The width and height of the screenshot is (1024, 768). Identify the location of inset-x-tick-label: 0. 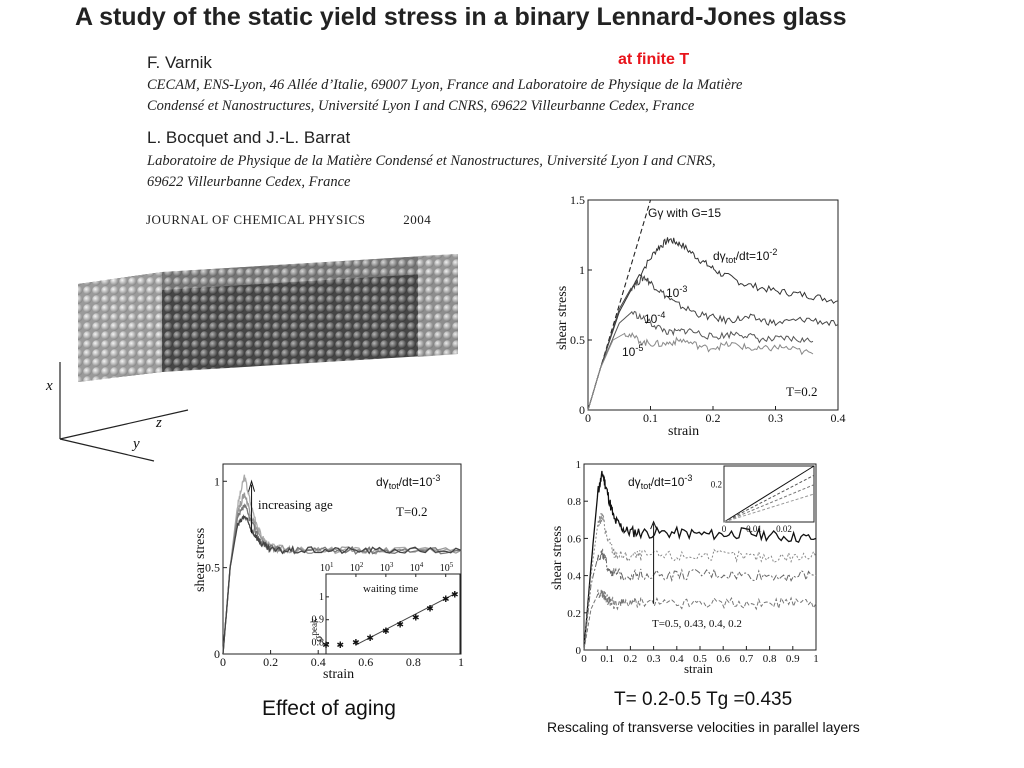
(724, 529).